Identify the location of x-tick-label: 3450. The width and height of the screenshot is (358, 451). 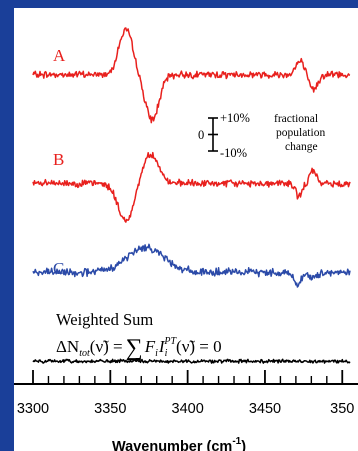
(265, 409).